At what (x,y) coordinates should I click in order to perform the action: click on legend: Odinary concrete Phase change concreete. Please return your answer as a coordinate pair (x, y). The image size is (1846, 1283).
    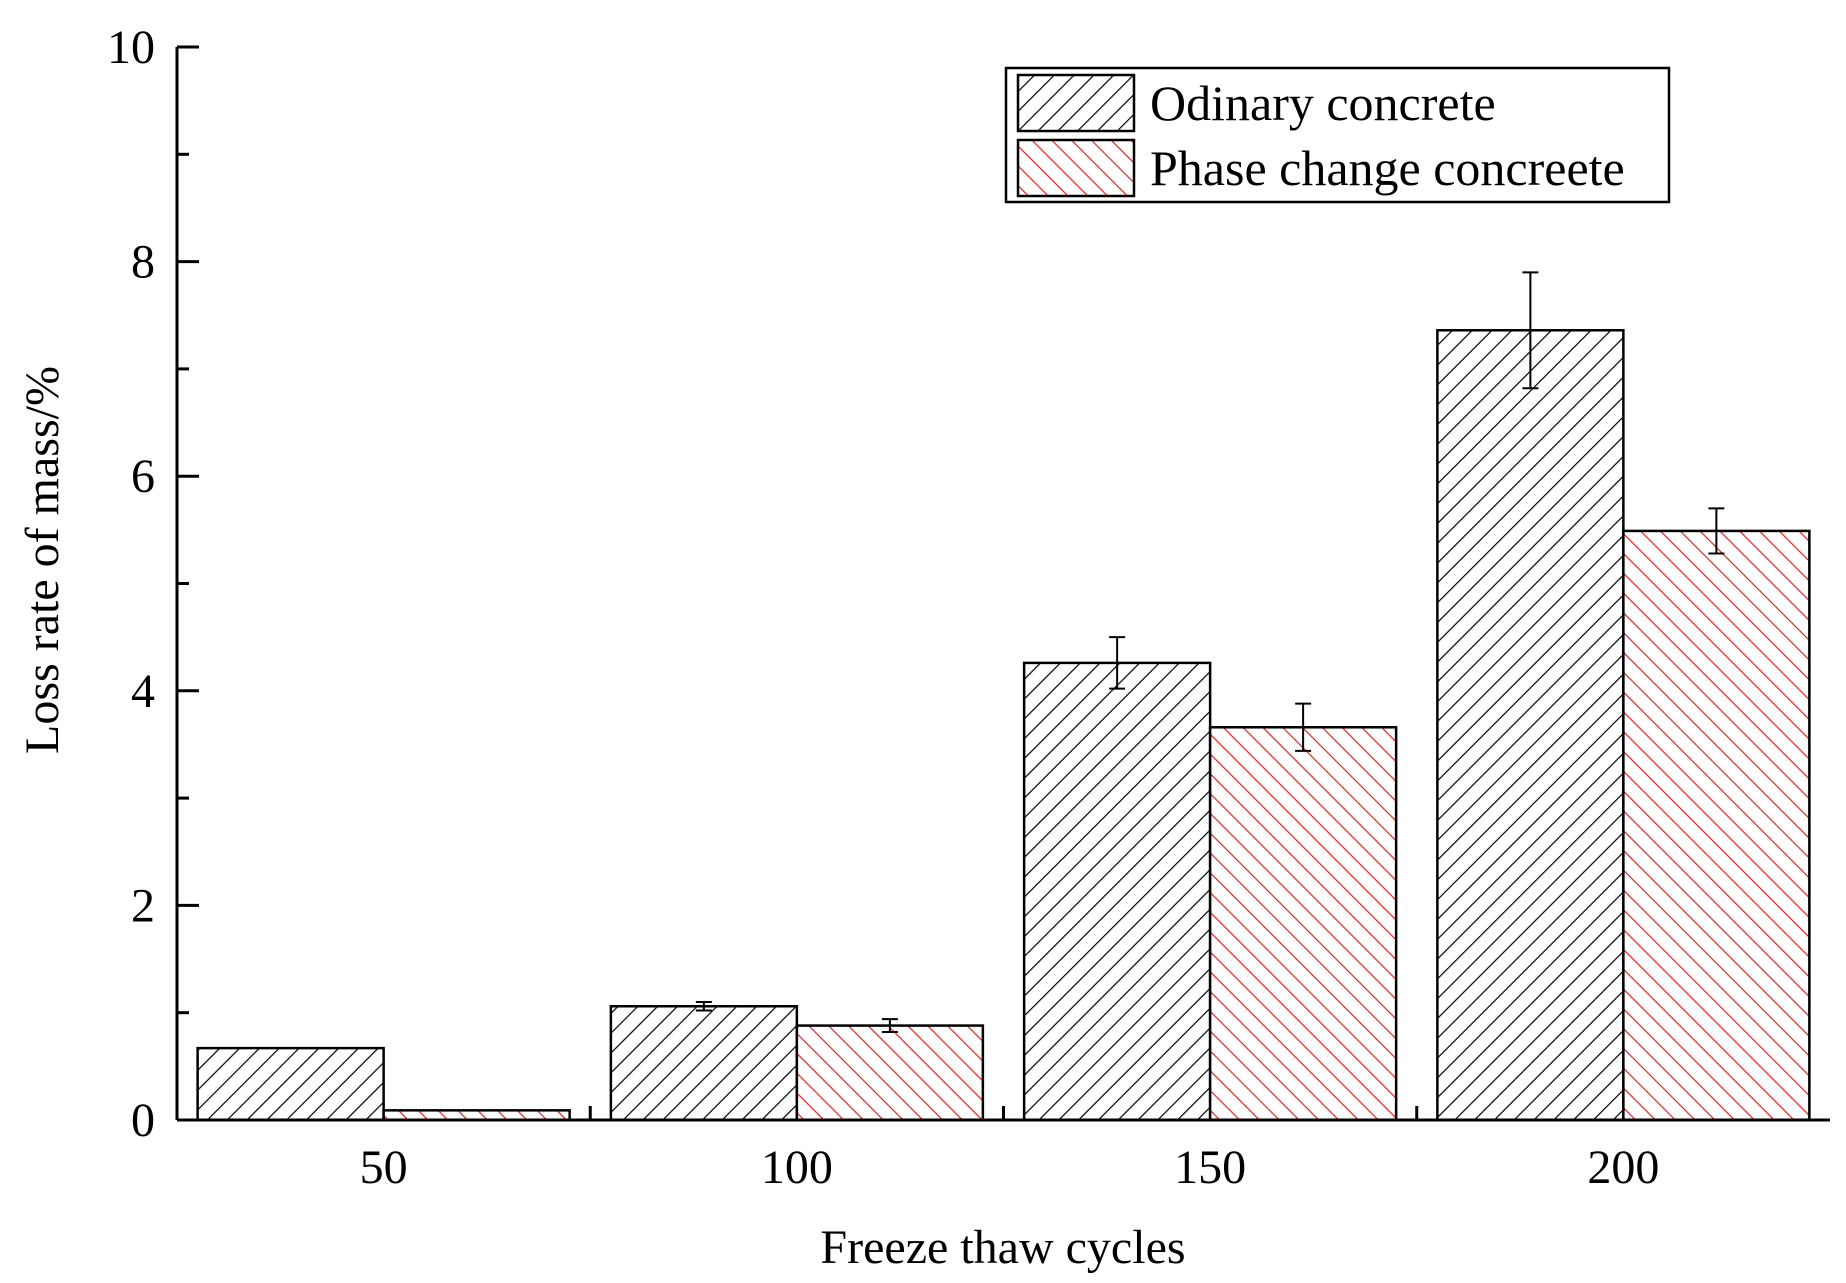
    Looking at the image, I should click on (1337, 135).